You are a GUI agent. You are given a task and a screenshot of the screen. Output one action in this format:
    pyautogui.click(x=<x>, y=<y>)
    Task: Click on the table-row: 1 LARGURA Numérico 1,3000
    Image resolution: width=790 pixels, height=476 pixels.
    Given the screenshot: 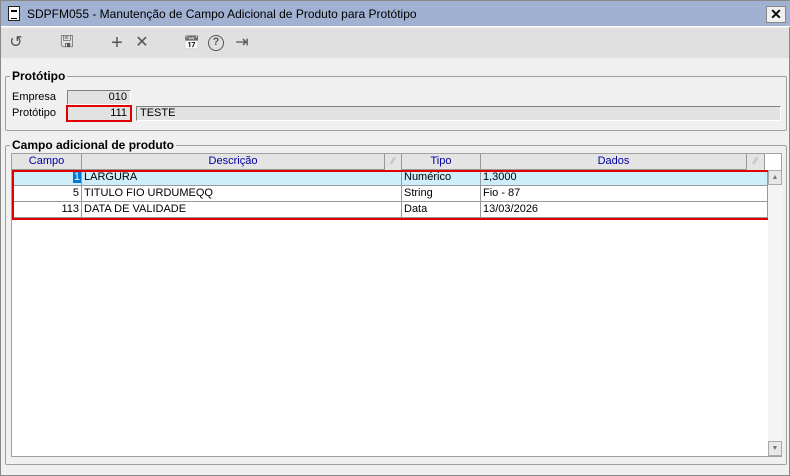 What is the action you would take?
    pyautogui.click(x=390, y=178)
    